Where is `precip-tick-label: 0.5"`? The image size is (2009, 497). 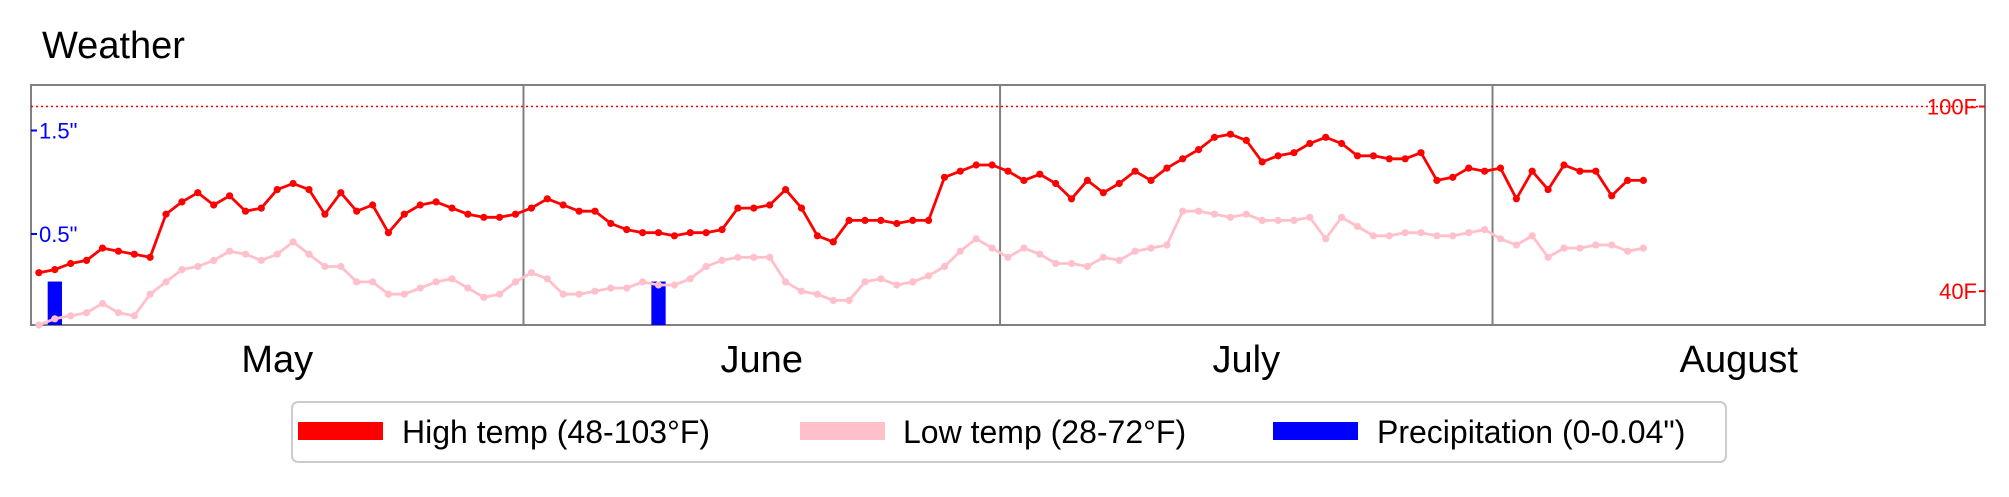 precip-tick-label: 0.5" is located at coordinates (58, 234).